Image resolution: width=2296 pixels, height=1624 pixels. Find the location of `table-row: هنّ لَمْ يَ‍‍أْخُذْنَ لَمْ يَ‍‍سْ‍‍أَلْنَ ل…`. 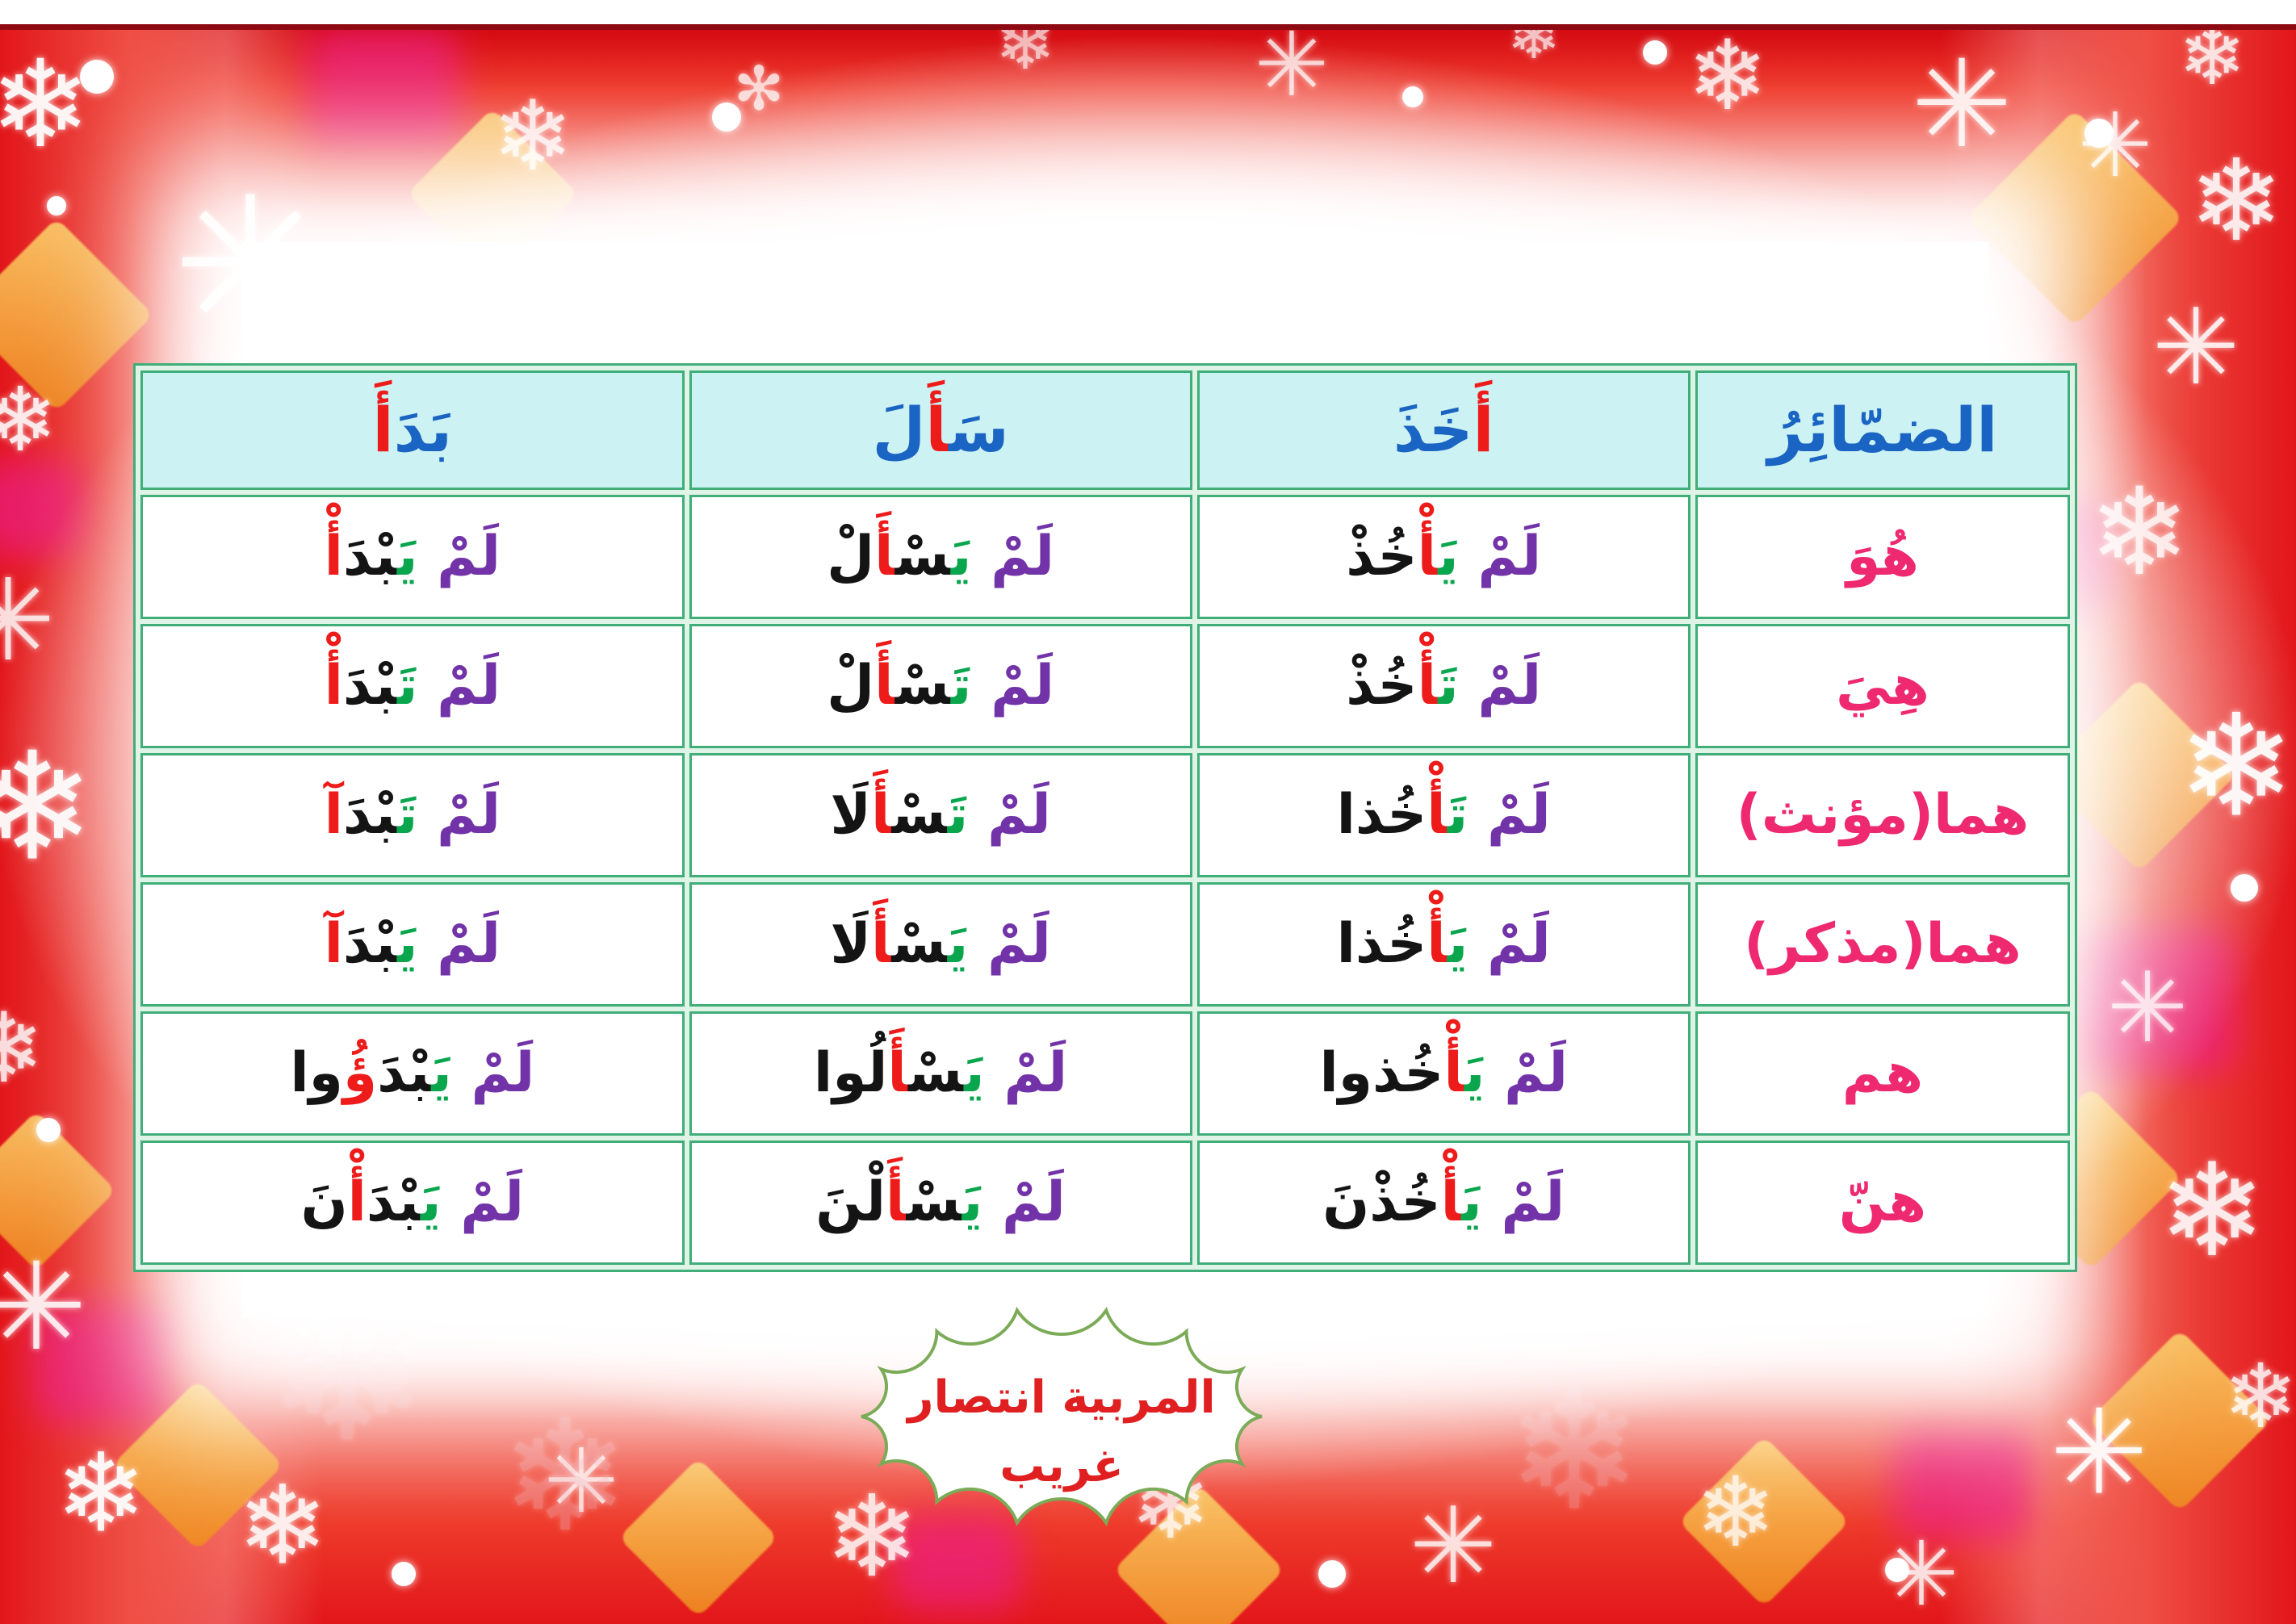

table-row: هنّ لَمْ يَ‍‍أْخُذْنَ لَمْ يَ‍‍سْ‍‍أَلْنَ ل… is located at coordinates (1105, 1203).